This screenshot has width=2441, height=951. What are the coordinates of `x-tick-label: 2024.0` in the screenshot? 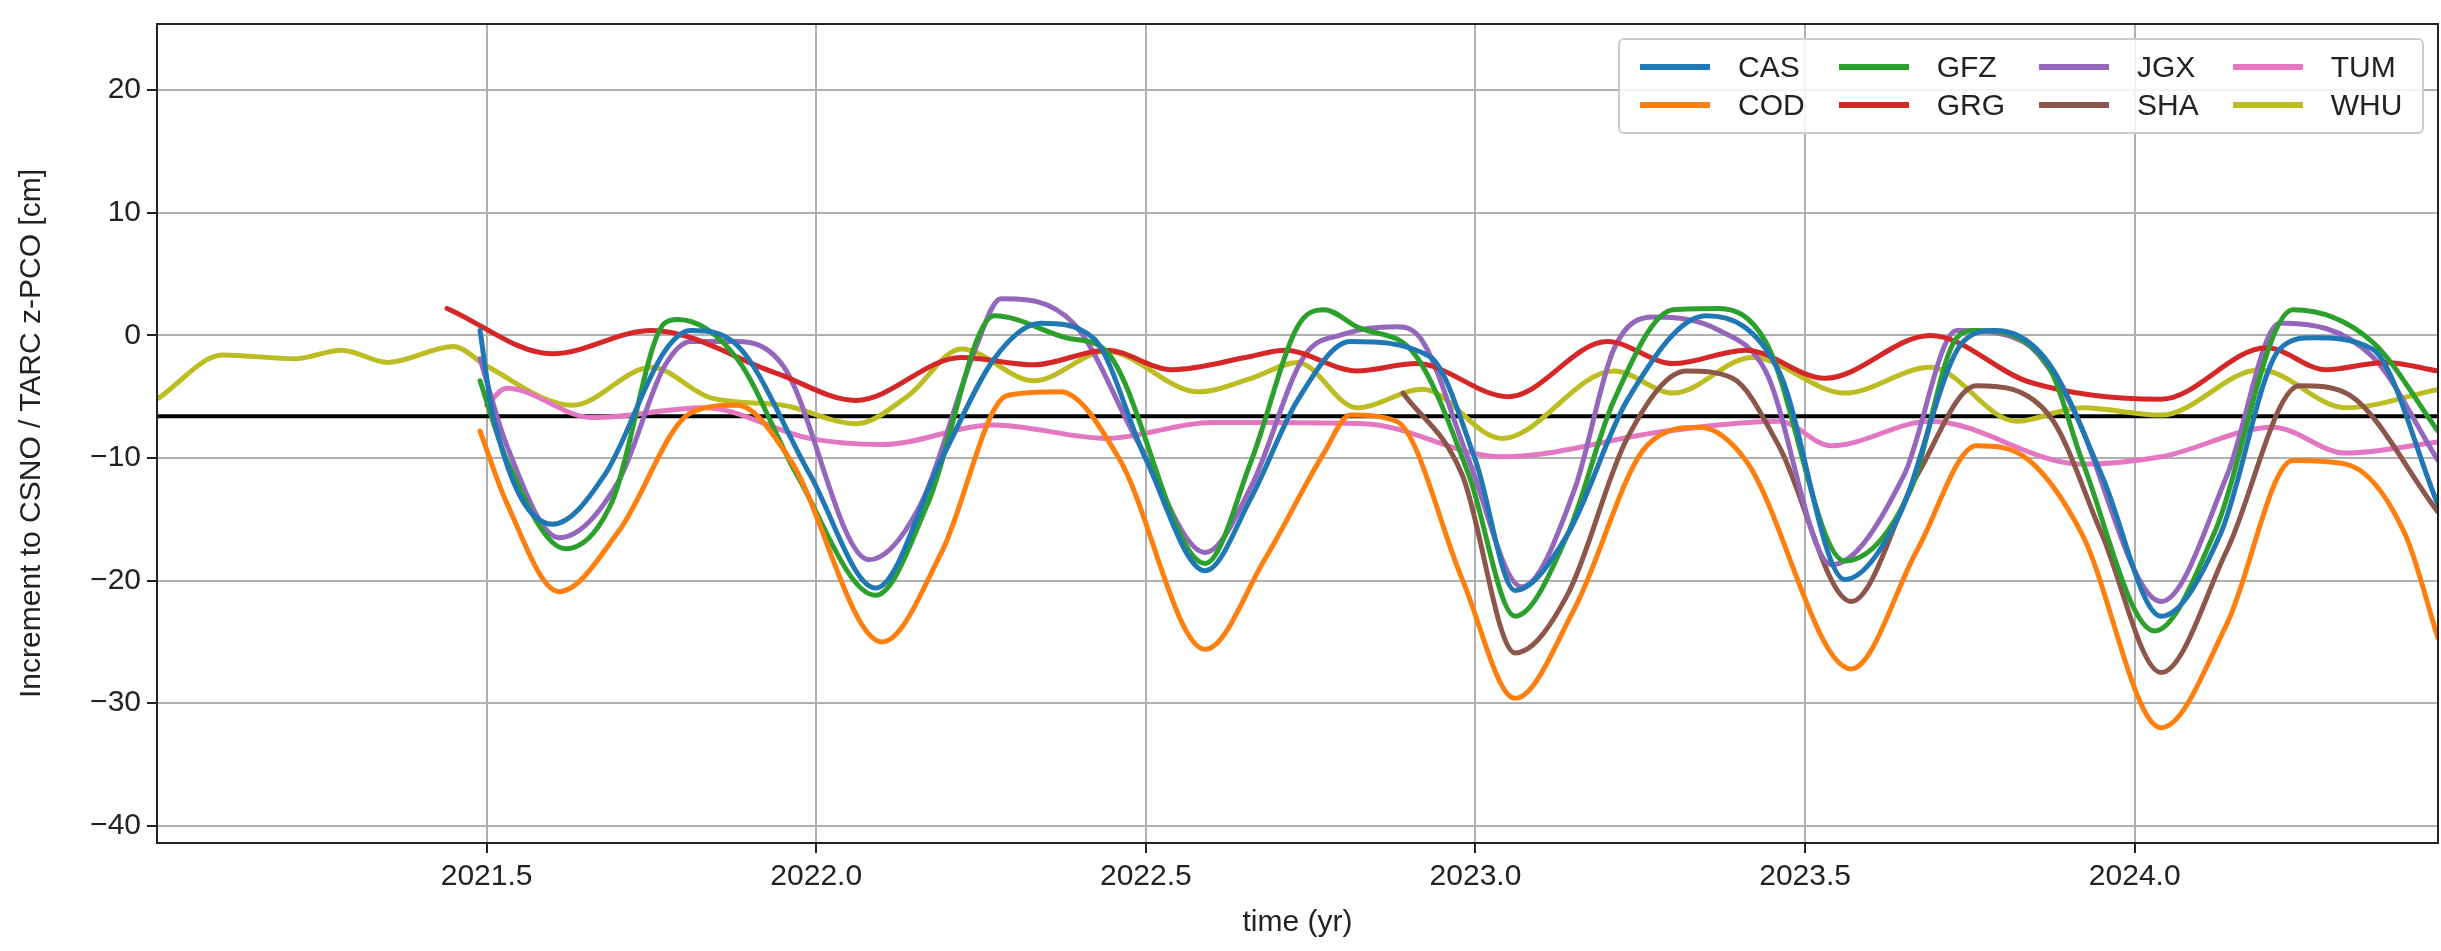 It's located at (2134, 875).